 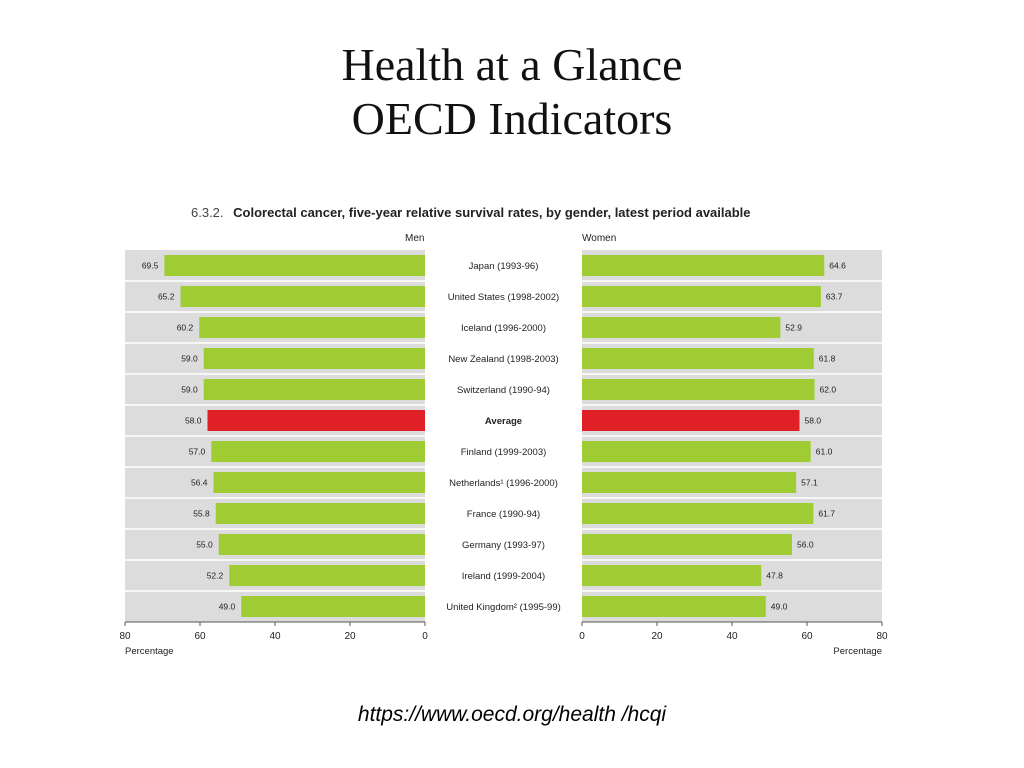 What do you see at coordinates (193, 421) in the screenshot?
I see `men-value-label: 58.0` at bounding box center [193, 421].